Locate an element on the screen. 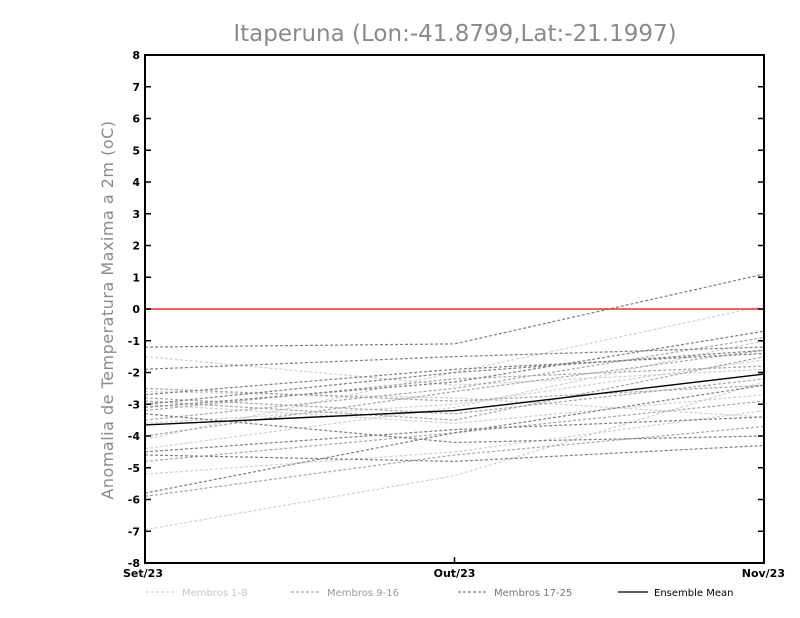 The image size is (800, 618). legend-label-1: Membros 1-8 is located at coordinates (215, 593).